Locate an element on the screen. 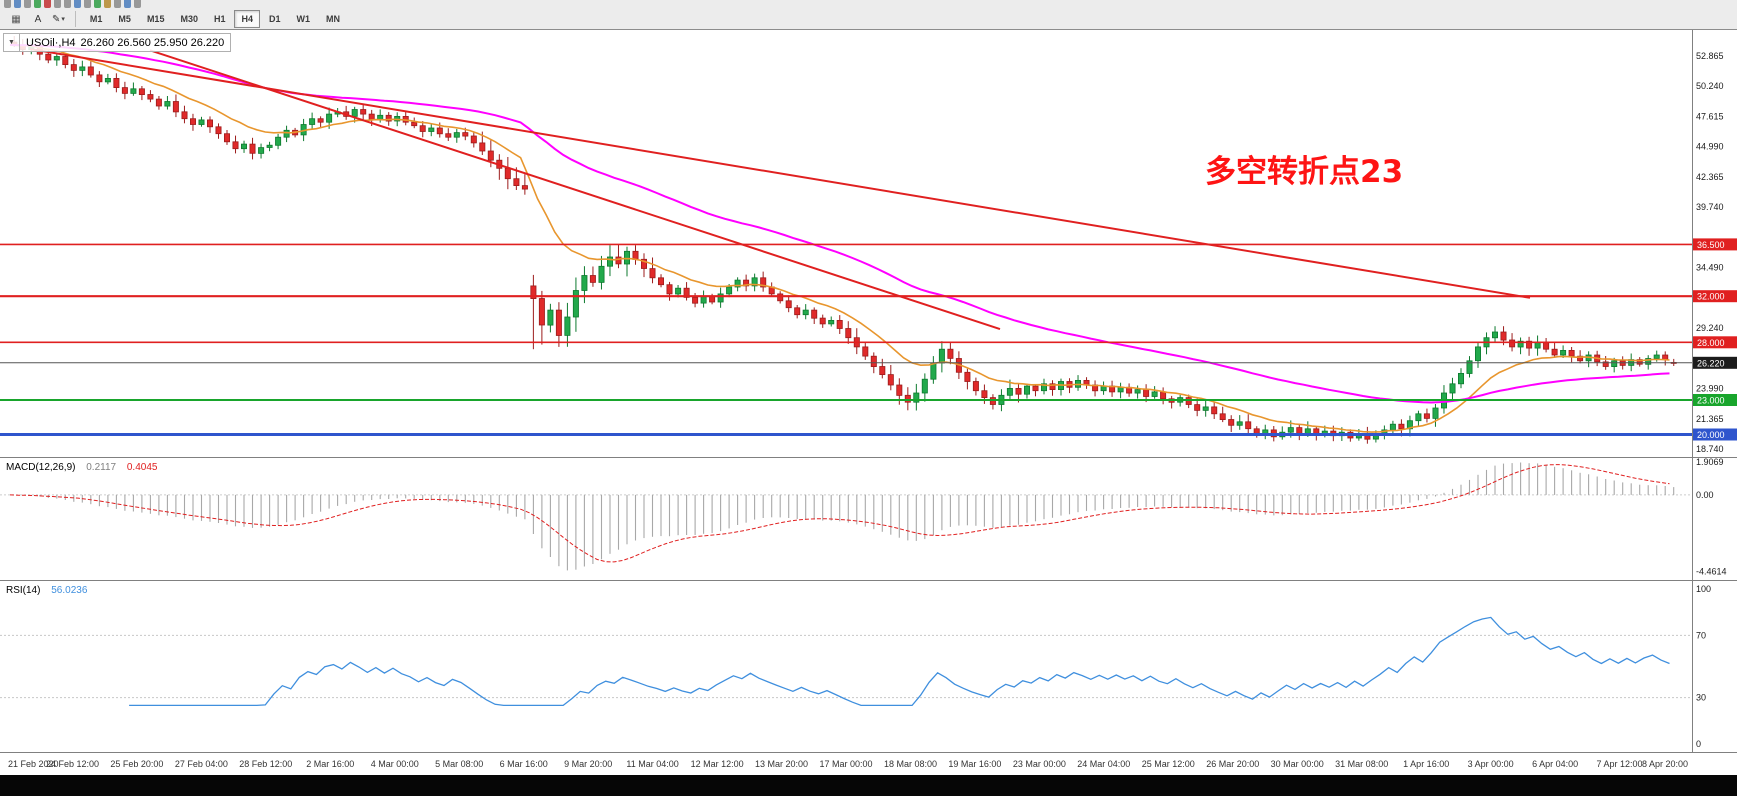 The height and width of the screenshot is (796, 1737). pencil-icon: ✎ is located at coordinates (56, 19).